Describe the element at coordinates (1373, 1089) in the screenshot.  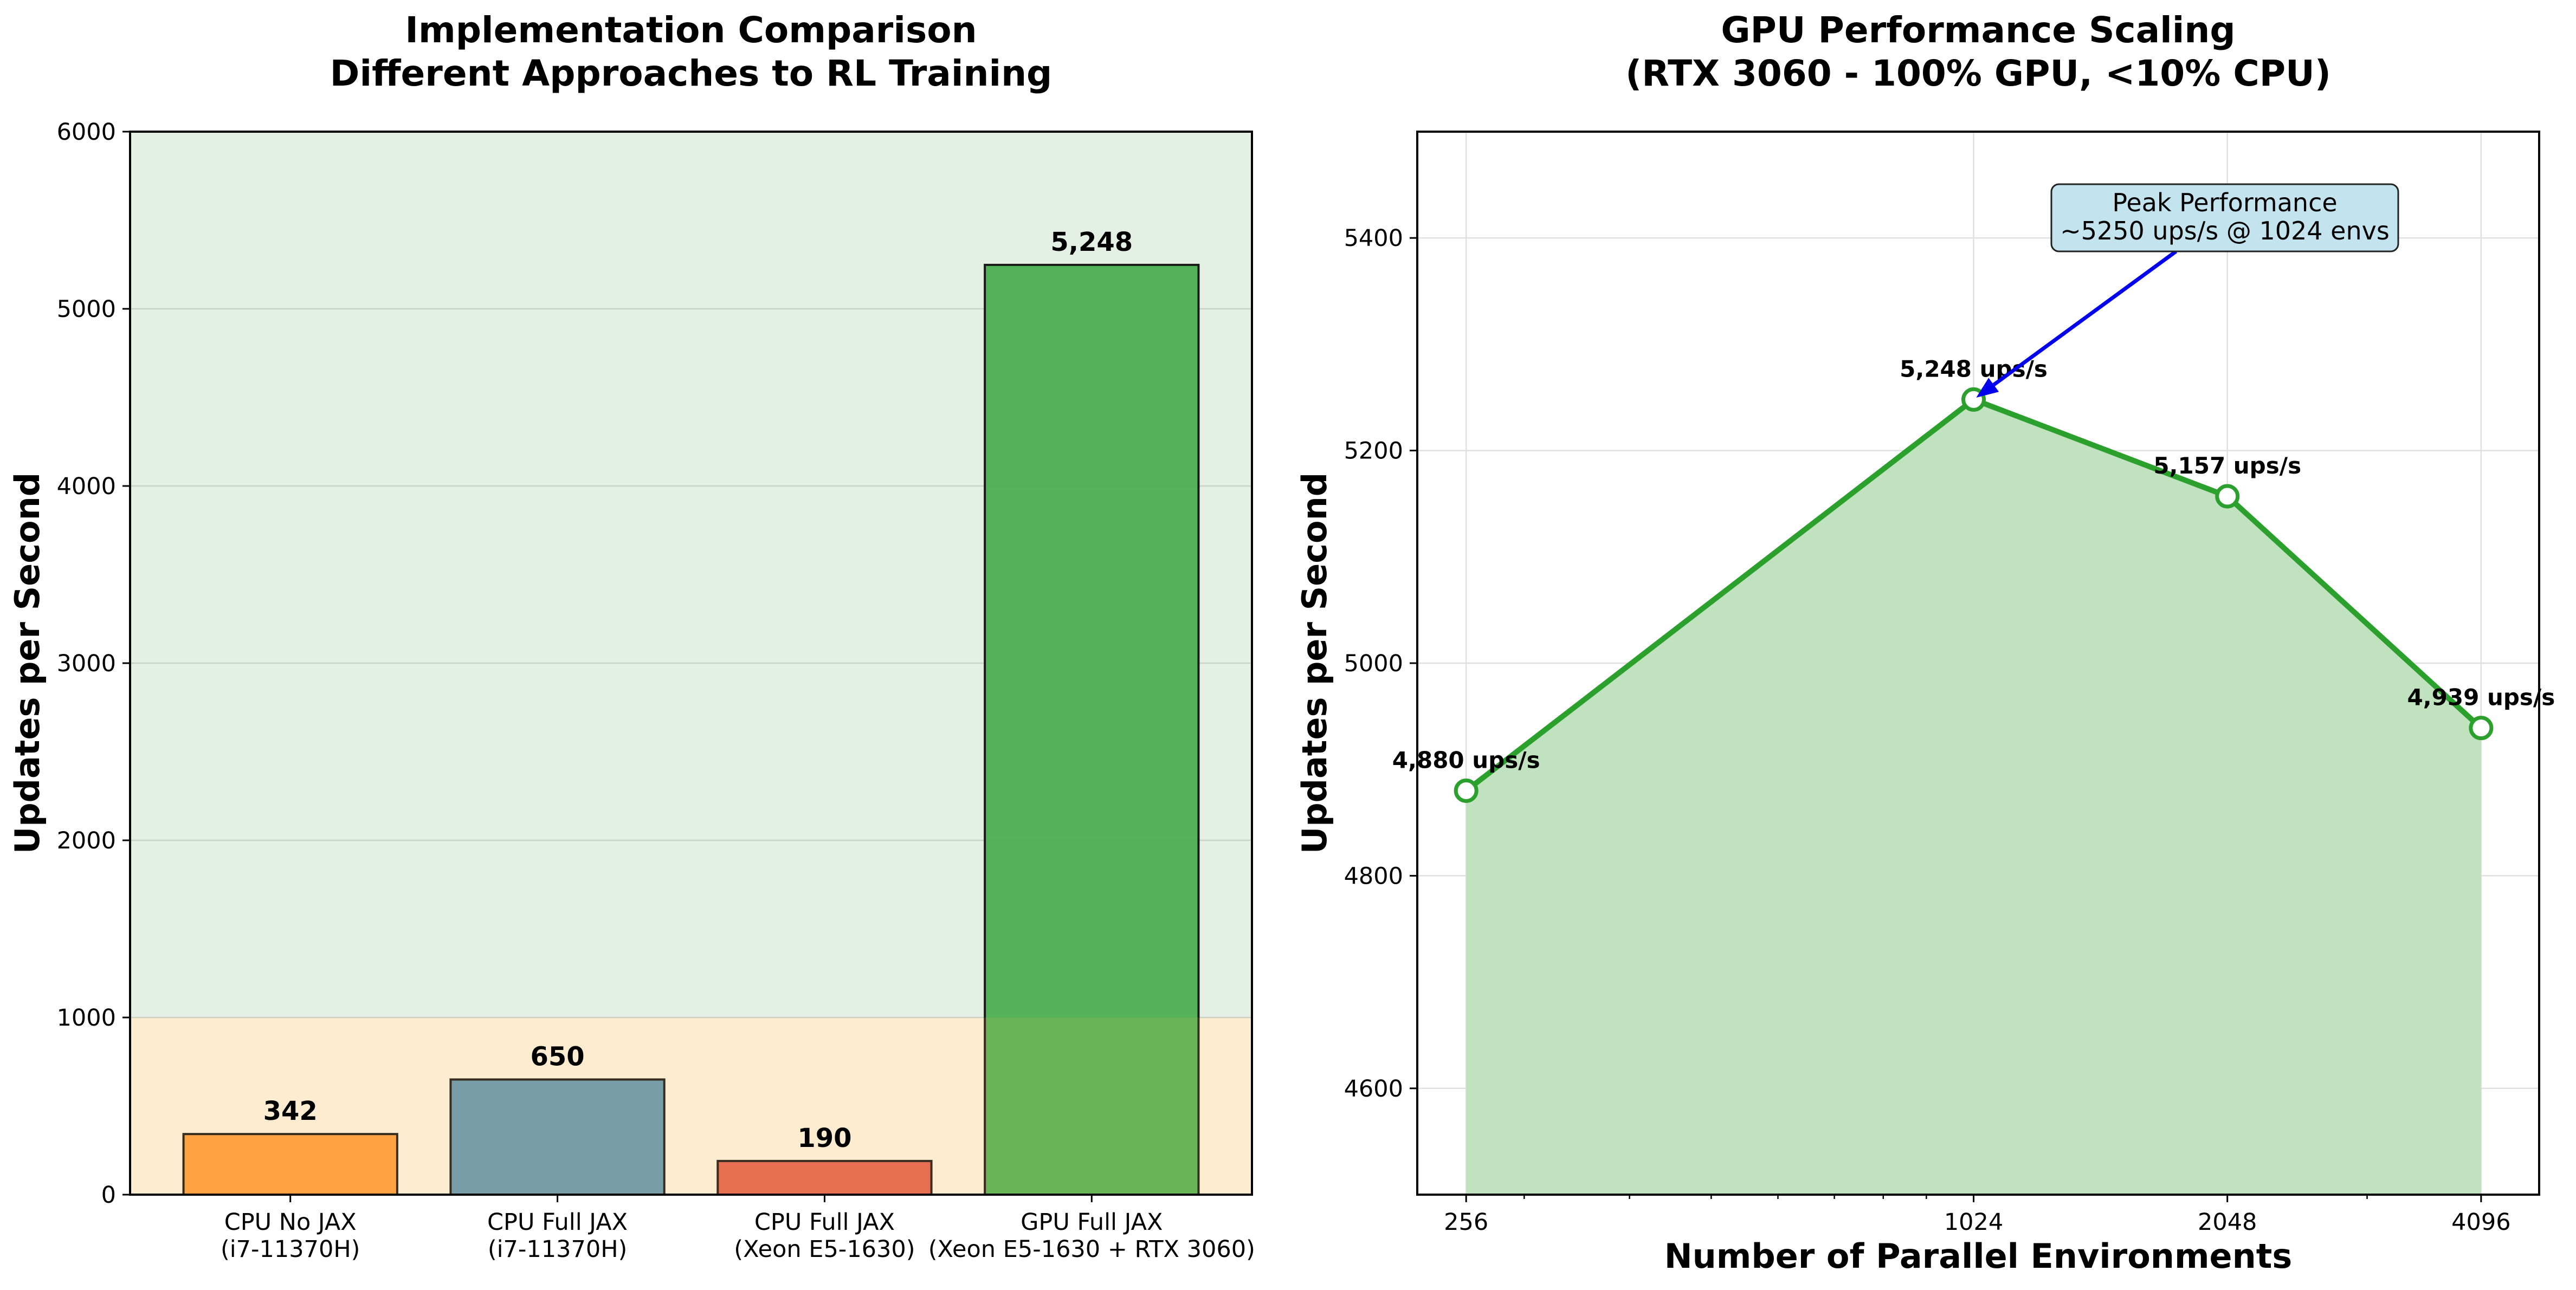
I see `right-y-tick-label-0: 4600` at that location.